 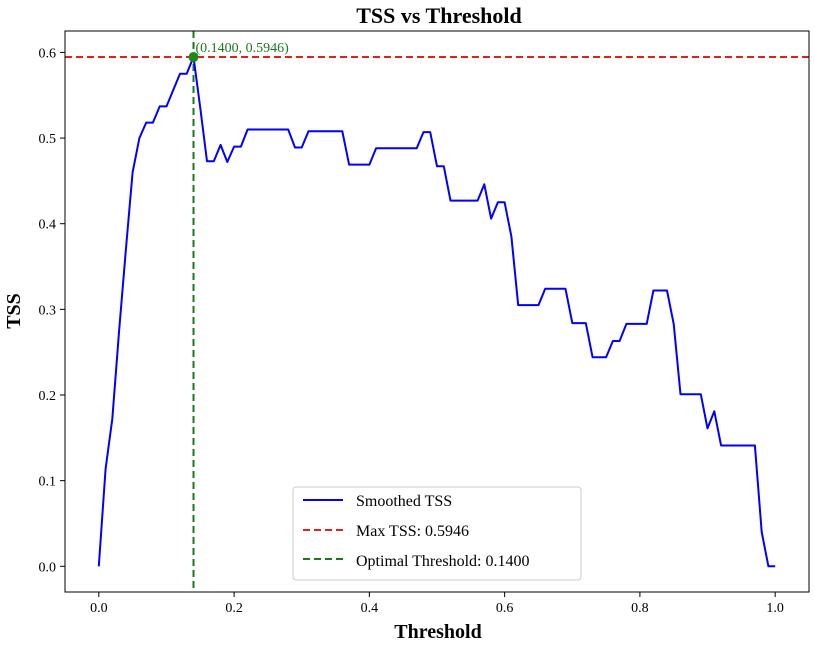 I want to click on y-tick-label: 0.3, so click(x=48, y=310).